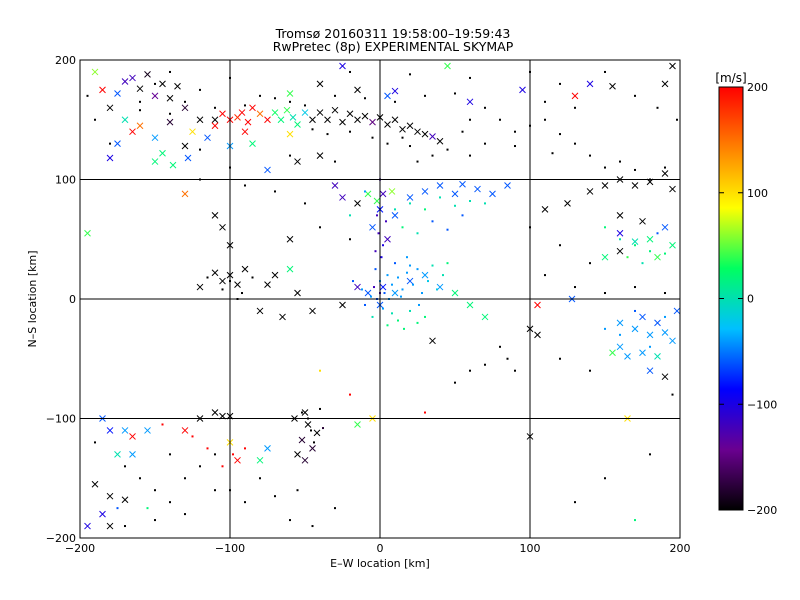  What do you see at coordinates (32, 298) in the screenshot?
I see `y-axis-label: N–S location [km]` at bounding box center [32, 298].